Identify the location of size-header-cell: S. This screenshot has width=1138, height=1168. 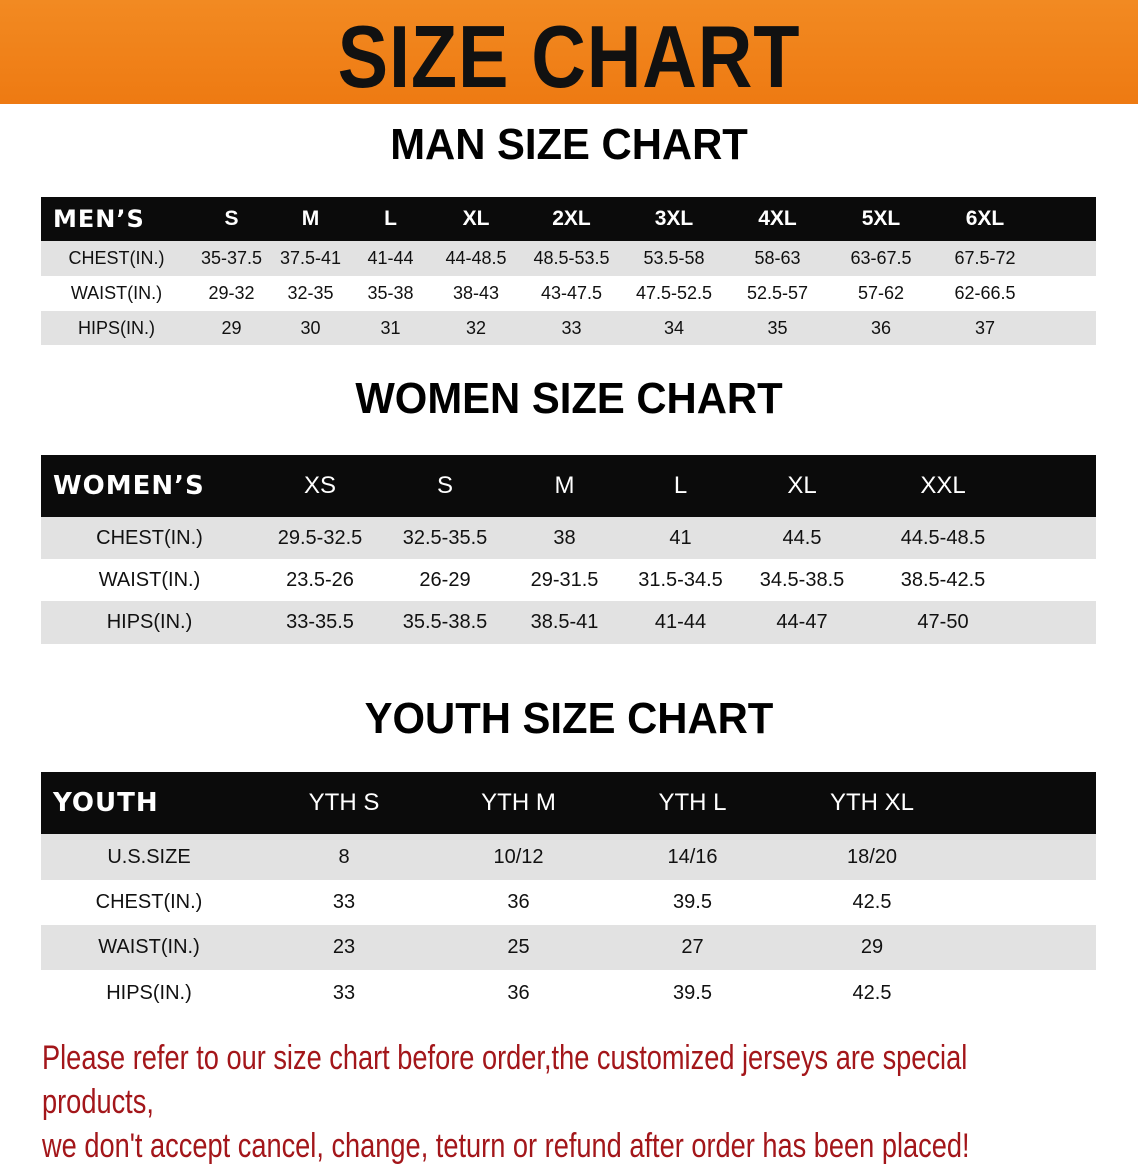
(445, 486).